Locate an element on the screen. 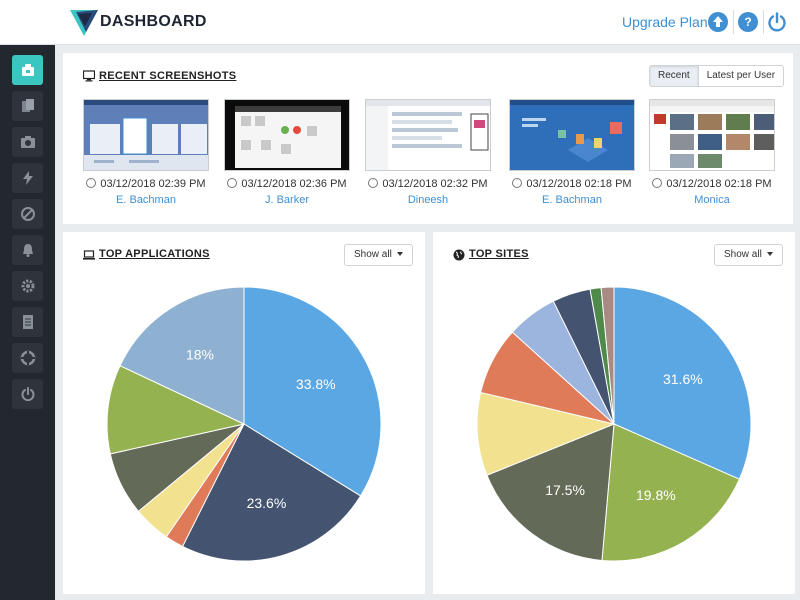  tab-latest-per-user: Latest per User is located at coordinates (741, 76).